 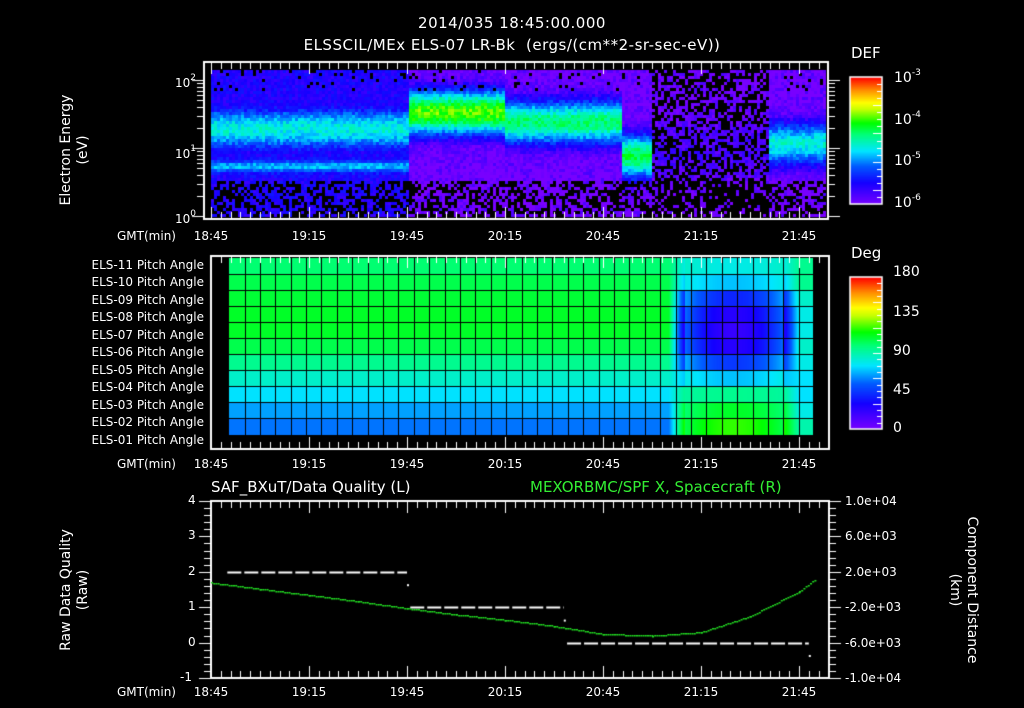 What do you see at coordinates (147, 387) in the screenshot?
I see `pitch-angle-row-label: ELS-04 Pitch Angle` at bounding box center [147, 387].